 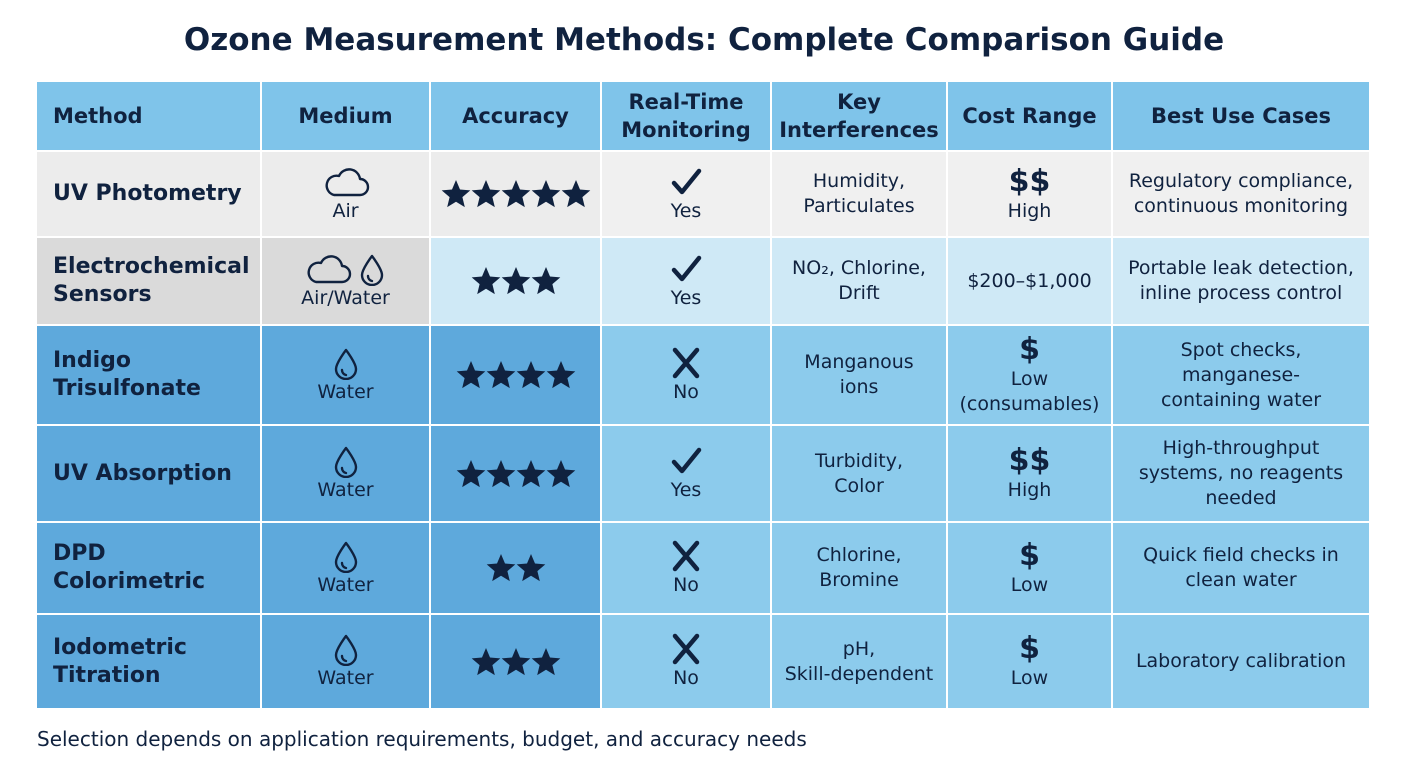 I want to click on medium-label: Air/Water, so click(x=345, y=297).